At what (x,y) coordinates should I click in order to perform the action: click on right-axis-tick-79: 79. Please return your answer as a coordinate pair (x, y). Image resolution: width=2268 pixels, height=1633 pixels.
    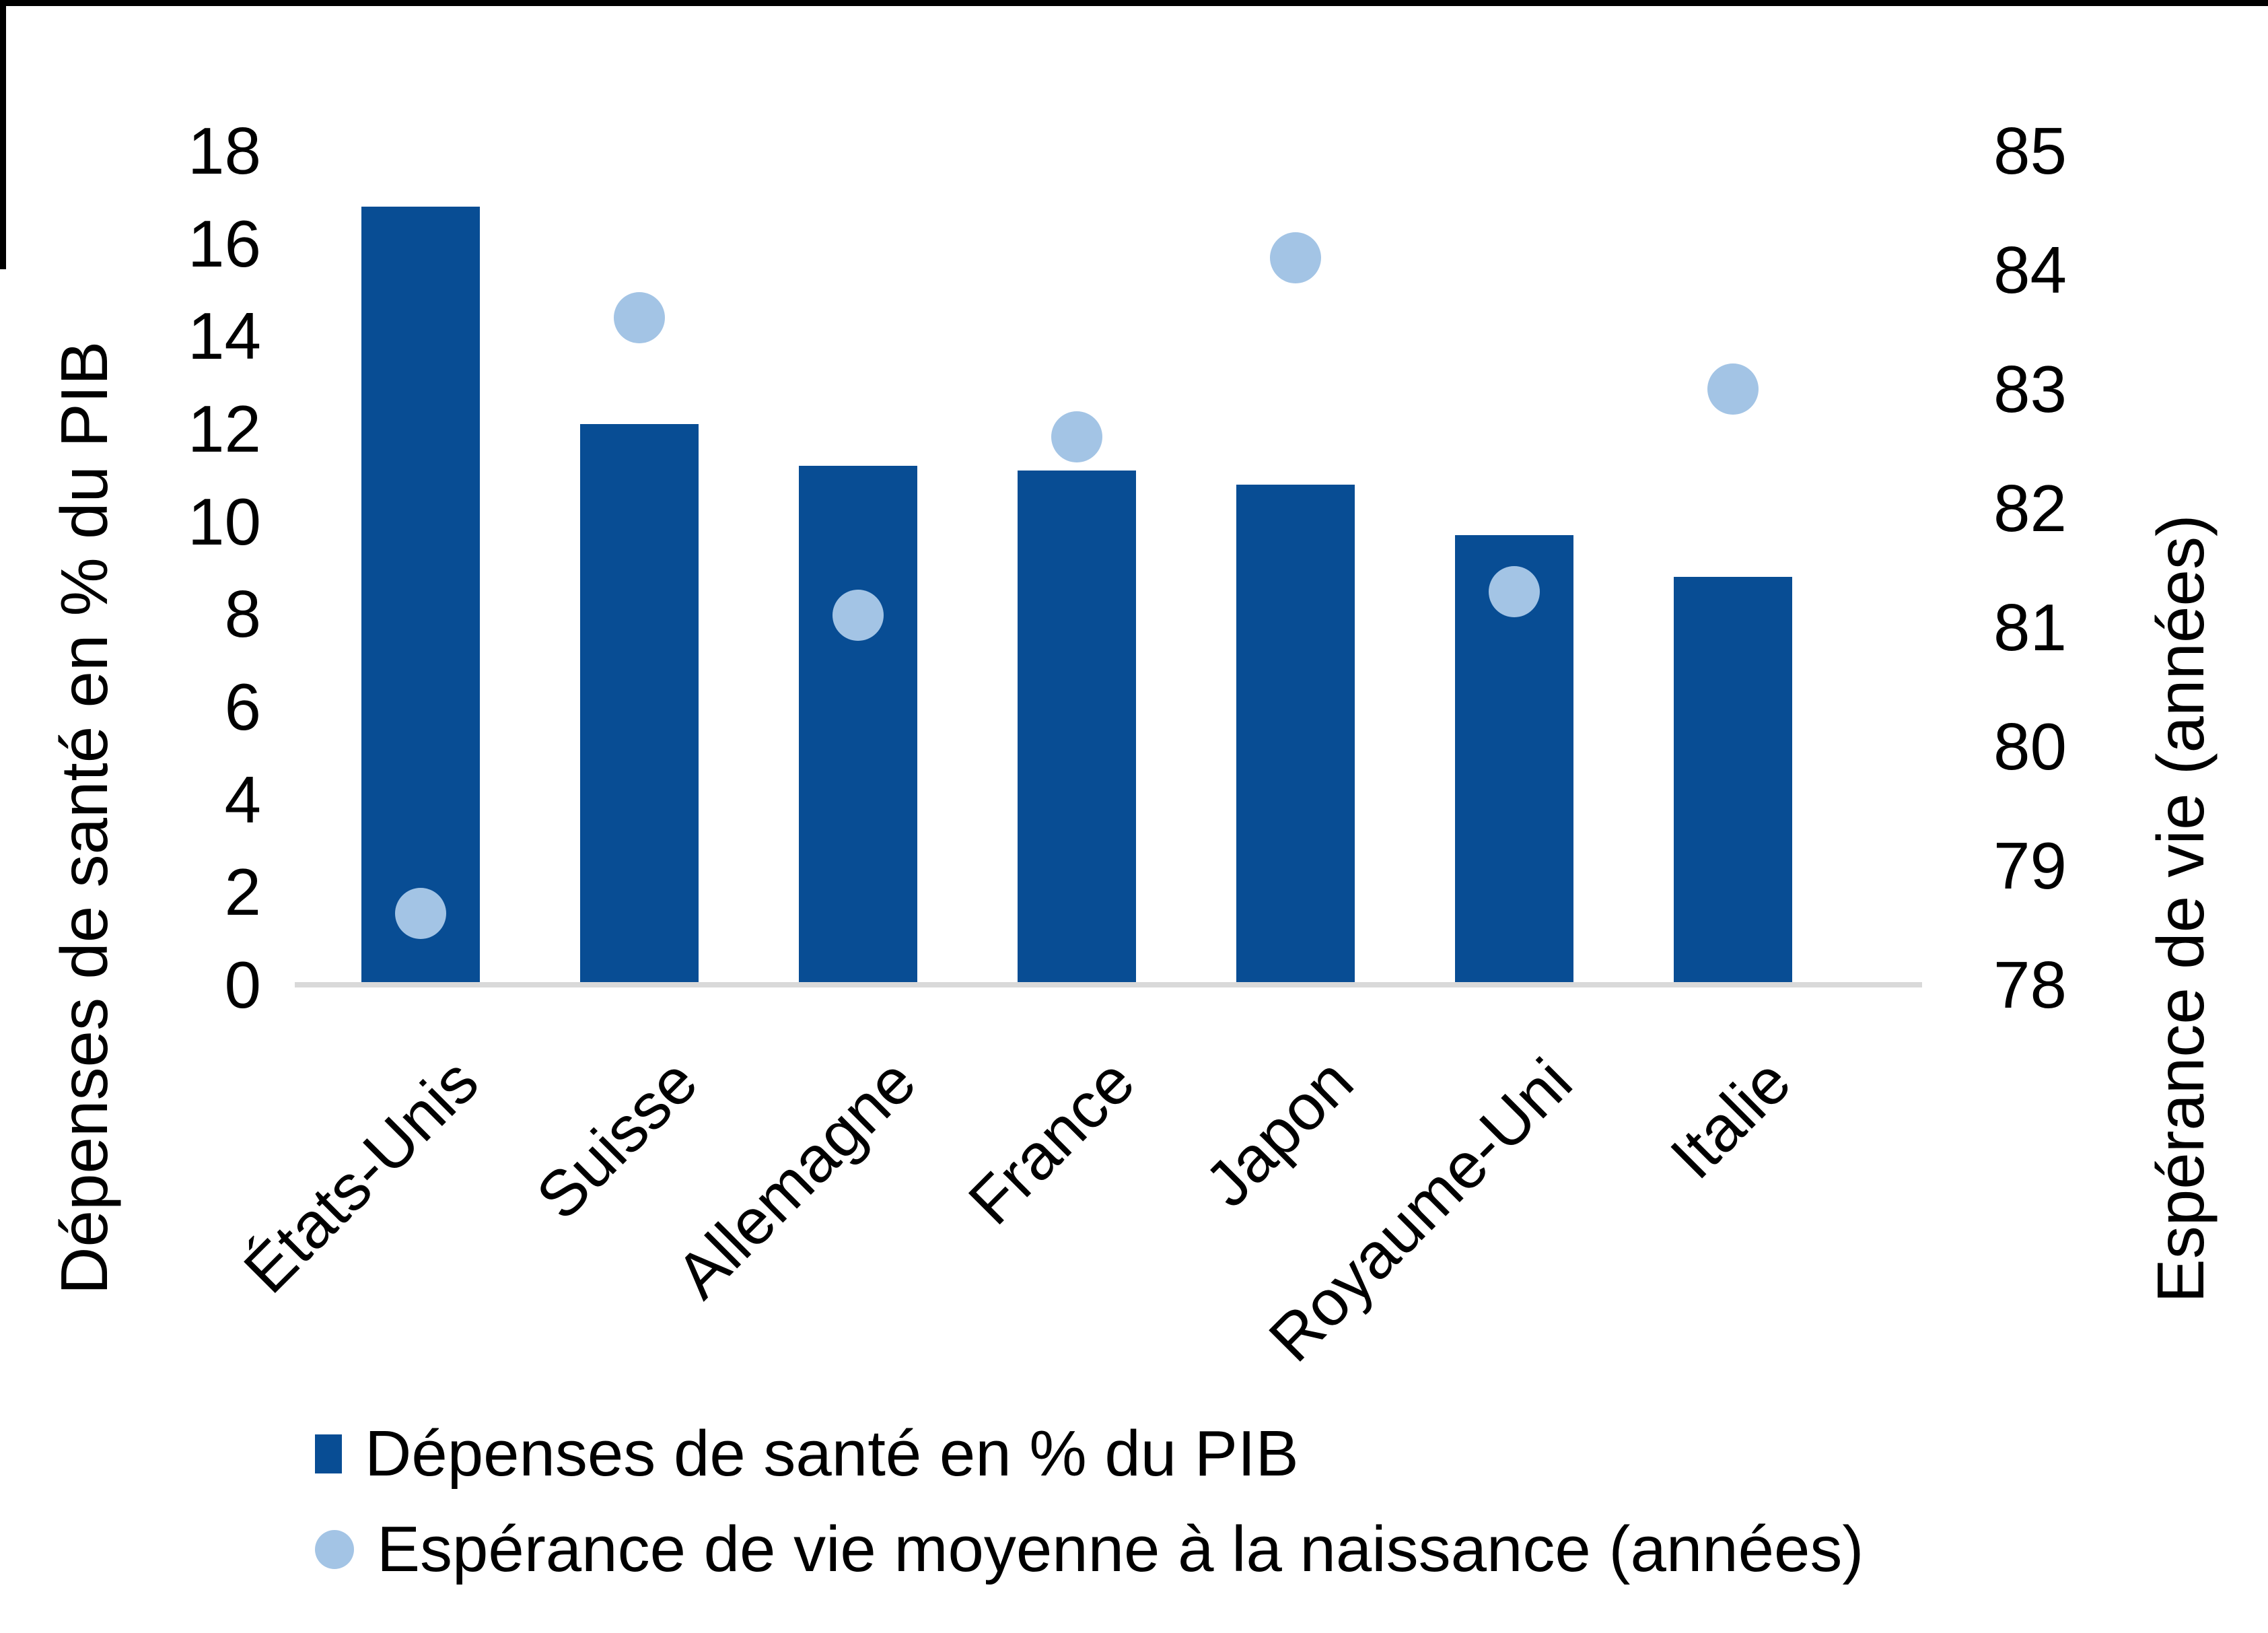
    Looking at the image, I should click on (2030, 866).